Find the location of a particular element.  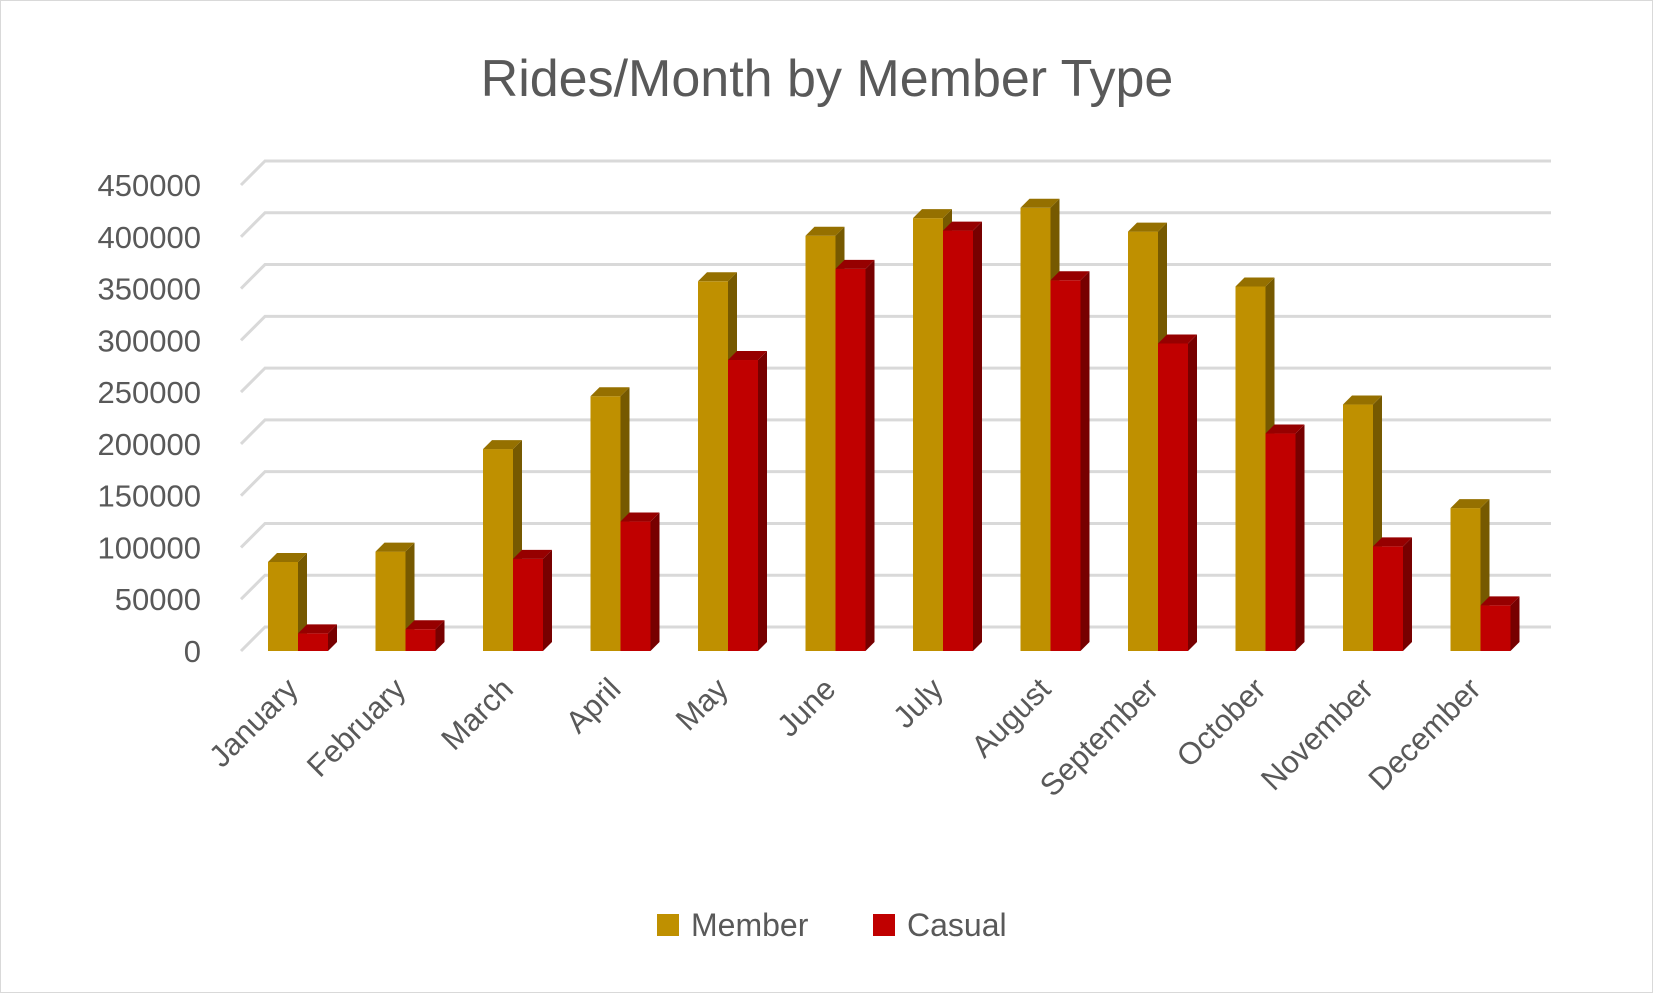

legend-item-casual: Casual is located at coordinates (940, 925).